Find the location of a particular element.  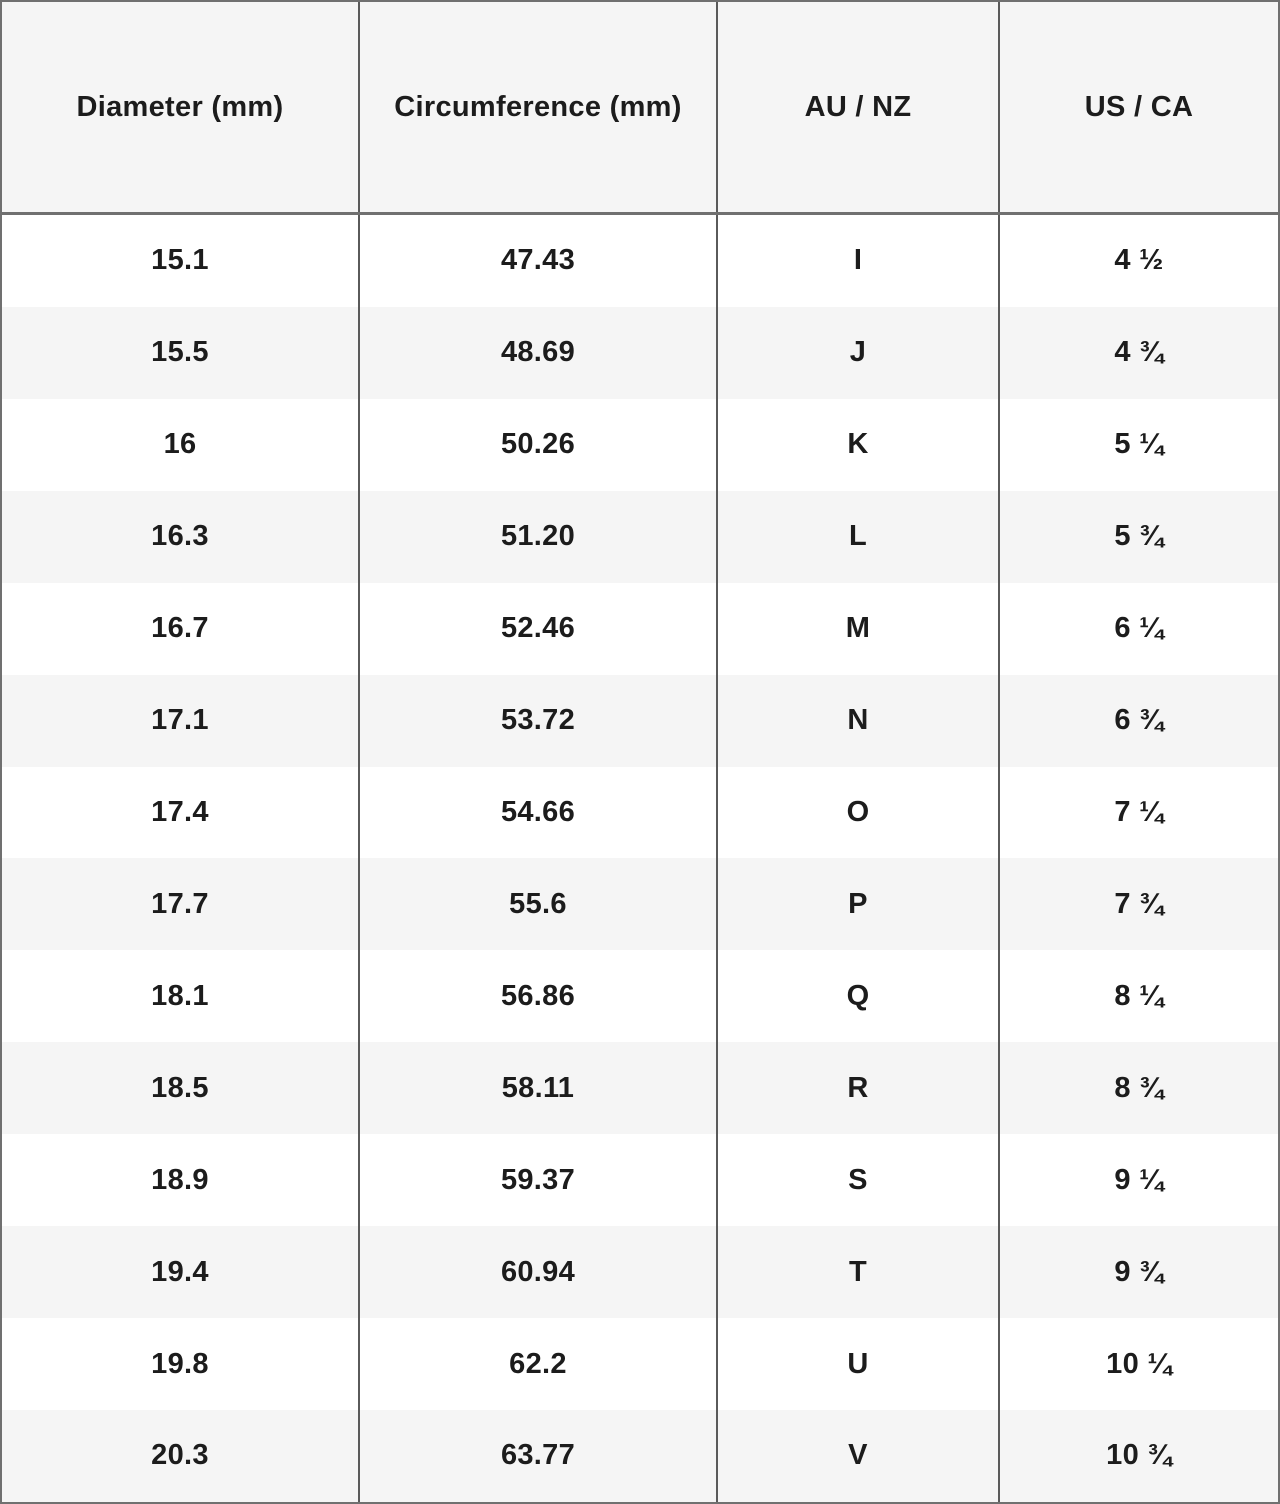

cell-us-ca: 5 ¼ is located at coordinates (1139, 444).